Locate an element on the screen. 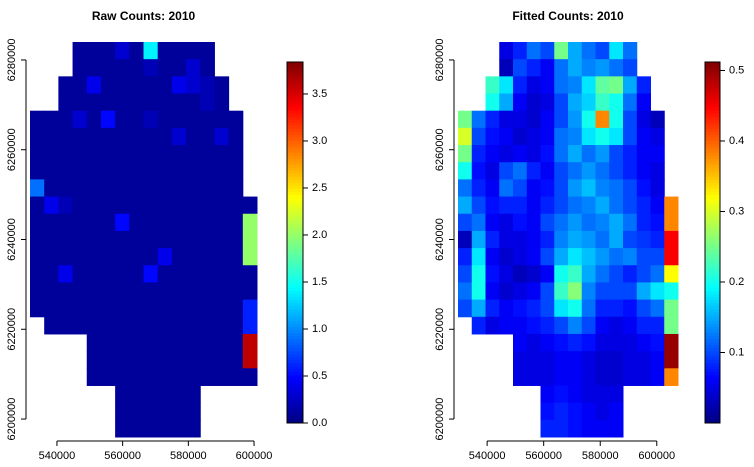 The height and width of the screenshot is (467, 754). x-tick-label: 600000 is located at coordinates (254, 456).